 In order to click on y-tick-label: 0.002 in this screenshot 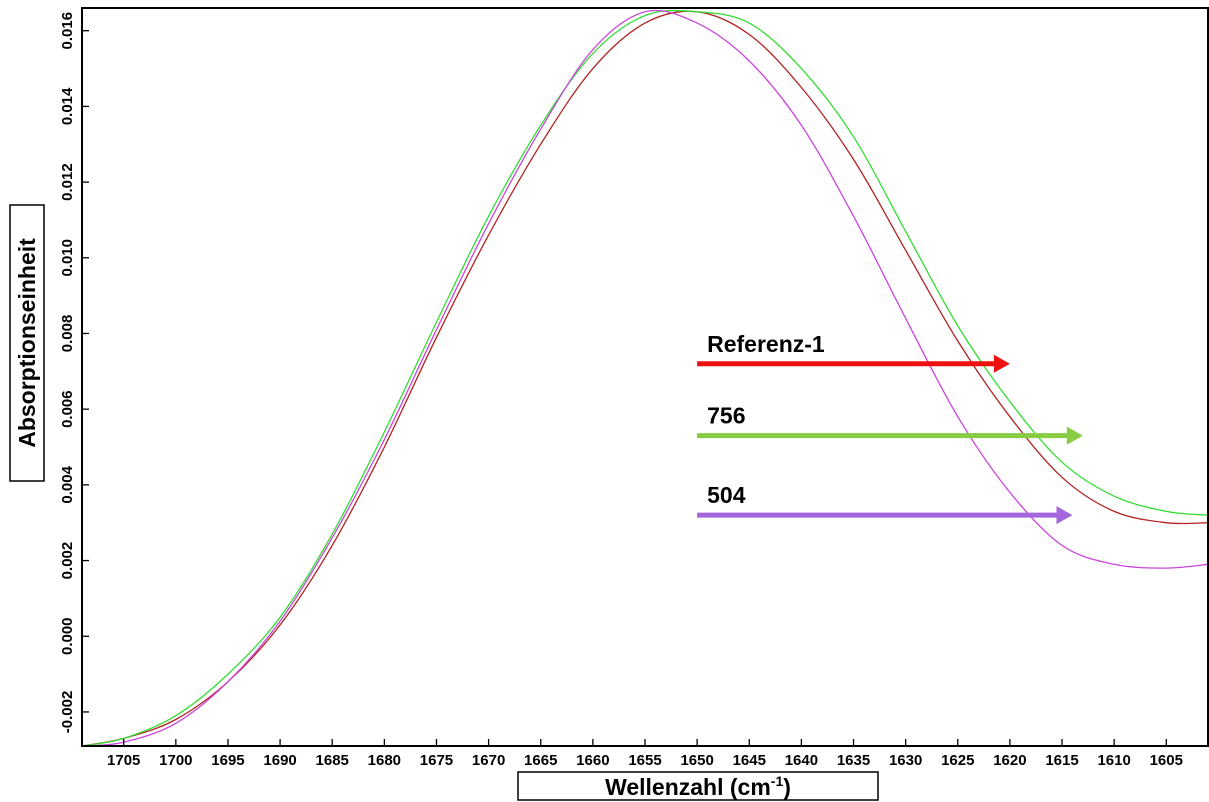, I will do `click(67, 561)`.